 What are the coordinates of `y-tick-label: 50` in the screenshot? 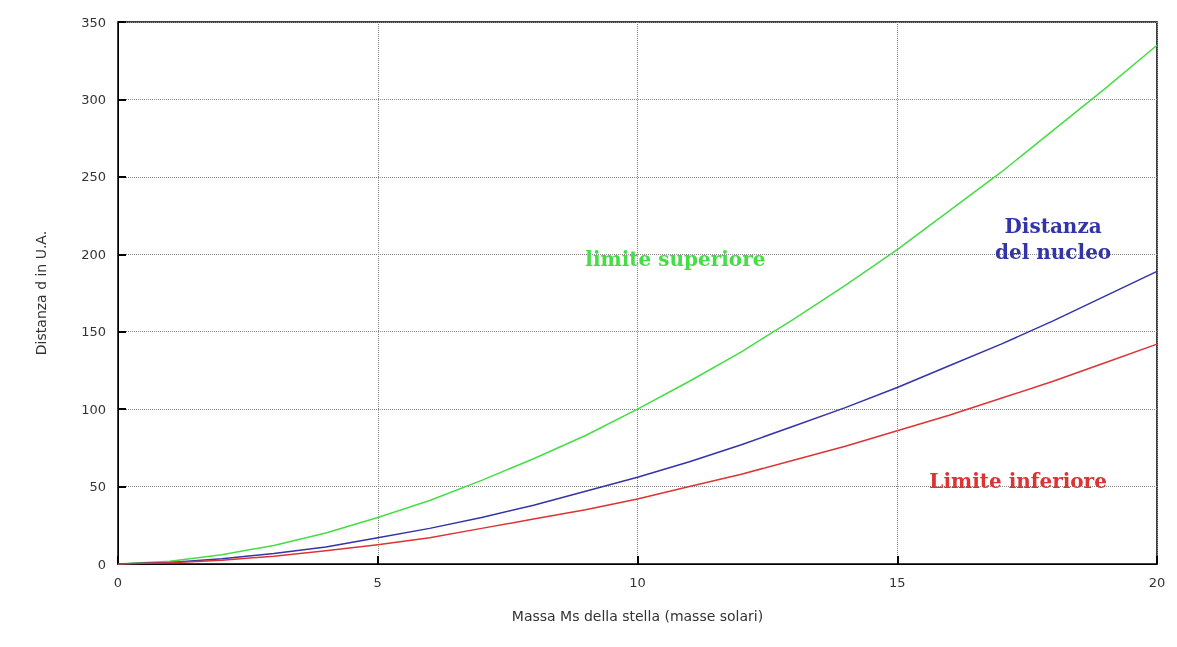 It's located at (97, 487).